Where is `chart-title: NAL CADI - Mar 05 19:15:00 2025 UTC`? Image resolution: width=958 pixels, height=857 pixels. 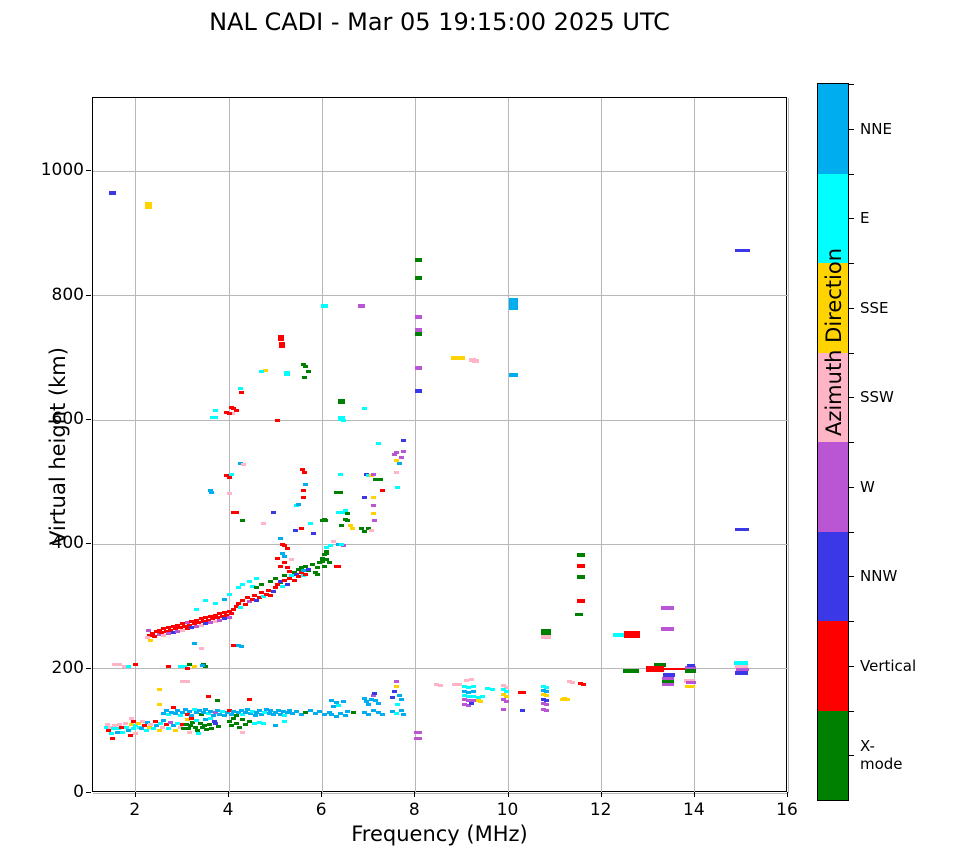 chart-title: NAL CADI - Mar 05 19:15:00 2025 UTC is located at coordinates (439, 22).